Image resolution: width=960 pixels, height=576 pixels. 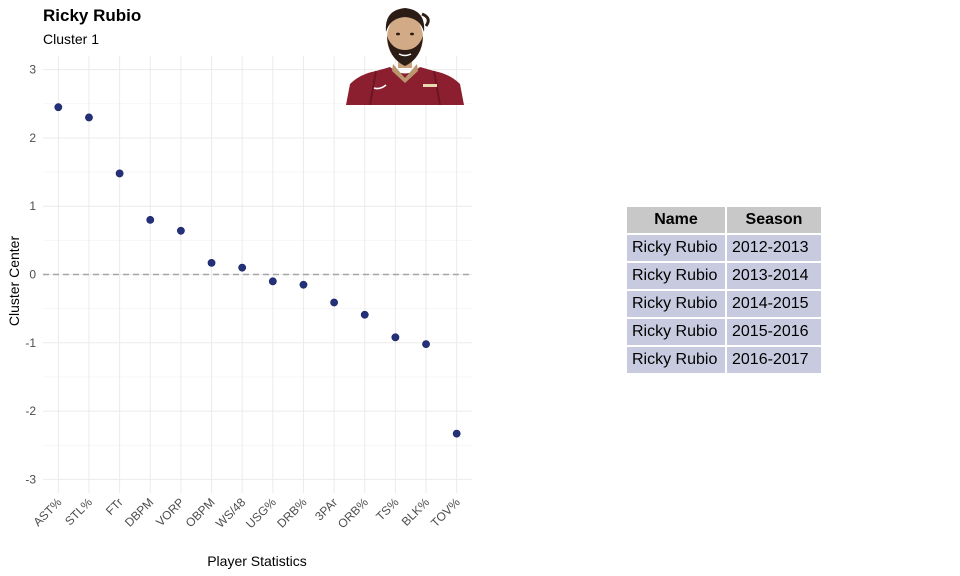 I want to click on x-axis-title: Player Statistics, so click(x=257, y=561).